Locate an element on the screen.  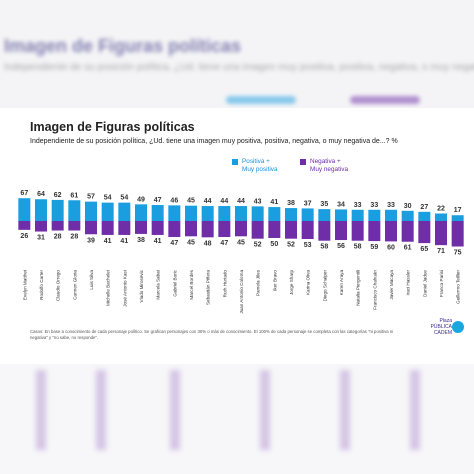
category-label: Jorge Sharp is located at coordinates (291, 282).